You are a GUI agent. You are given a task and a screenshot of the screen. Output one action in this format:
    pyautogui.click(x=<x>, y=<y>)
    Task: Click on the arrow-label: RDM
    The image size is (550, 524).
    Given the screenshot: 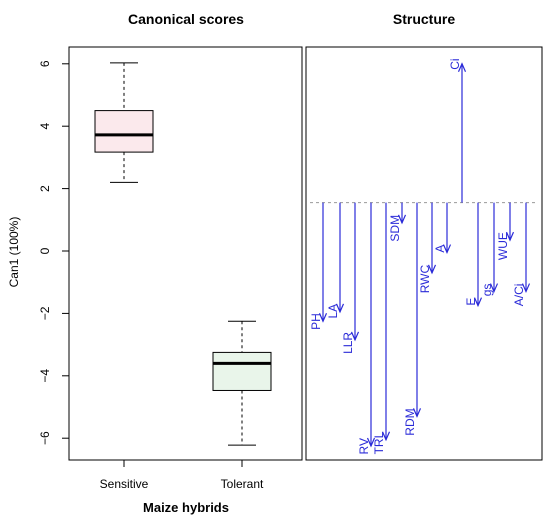 What is the action you would take?
    pyautogui.click(x=410, y=421)
    